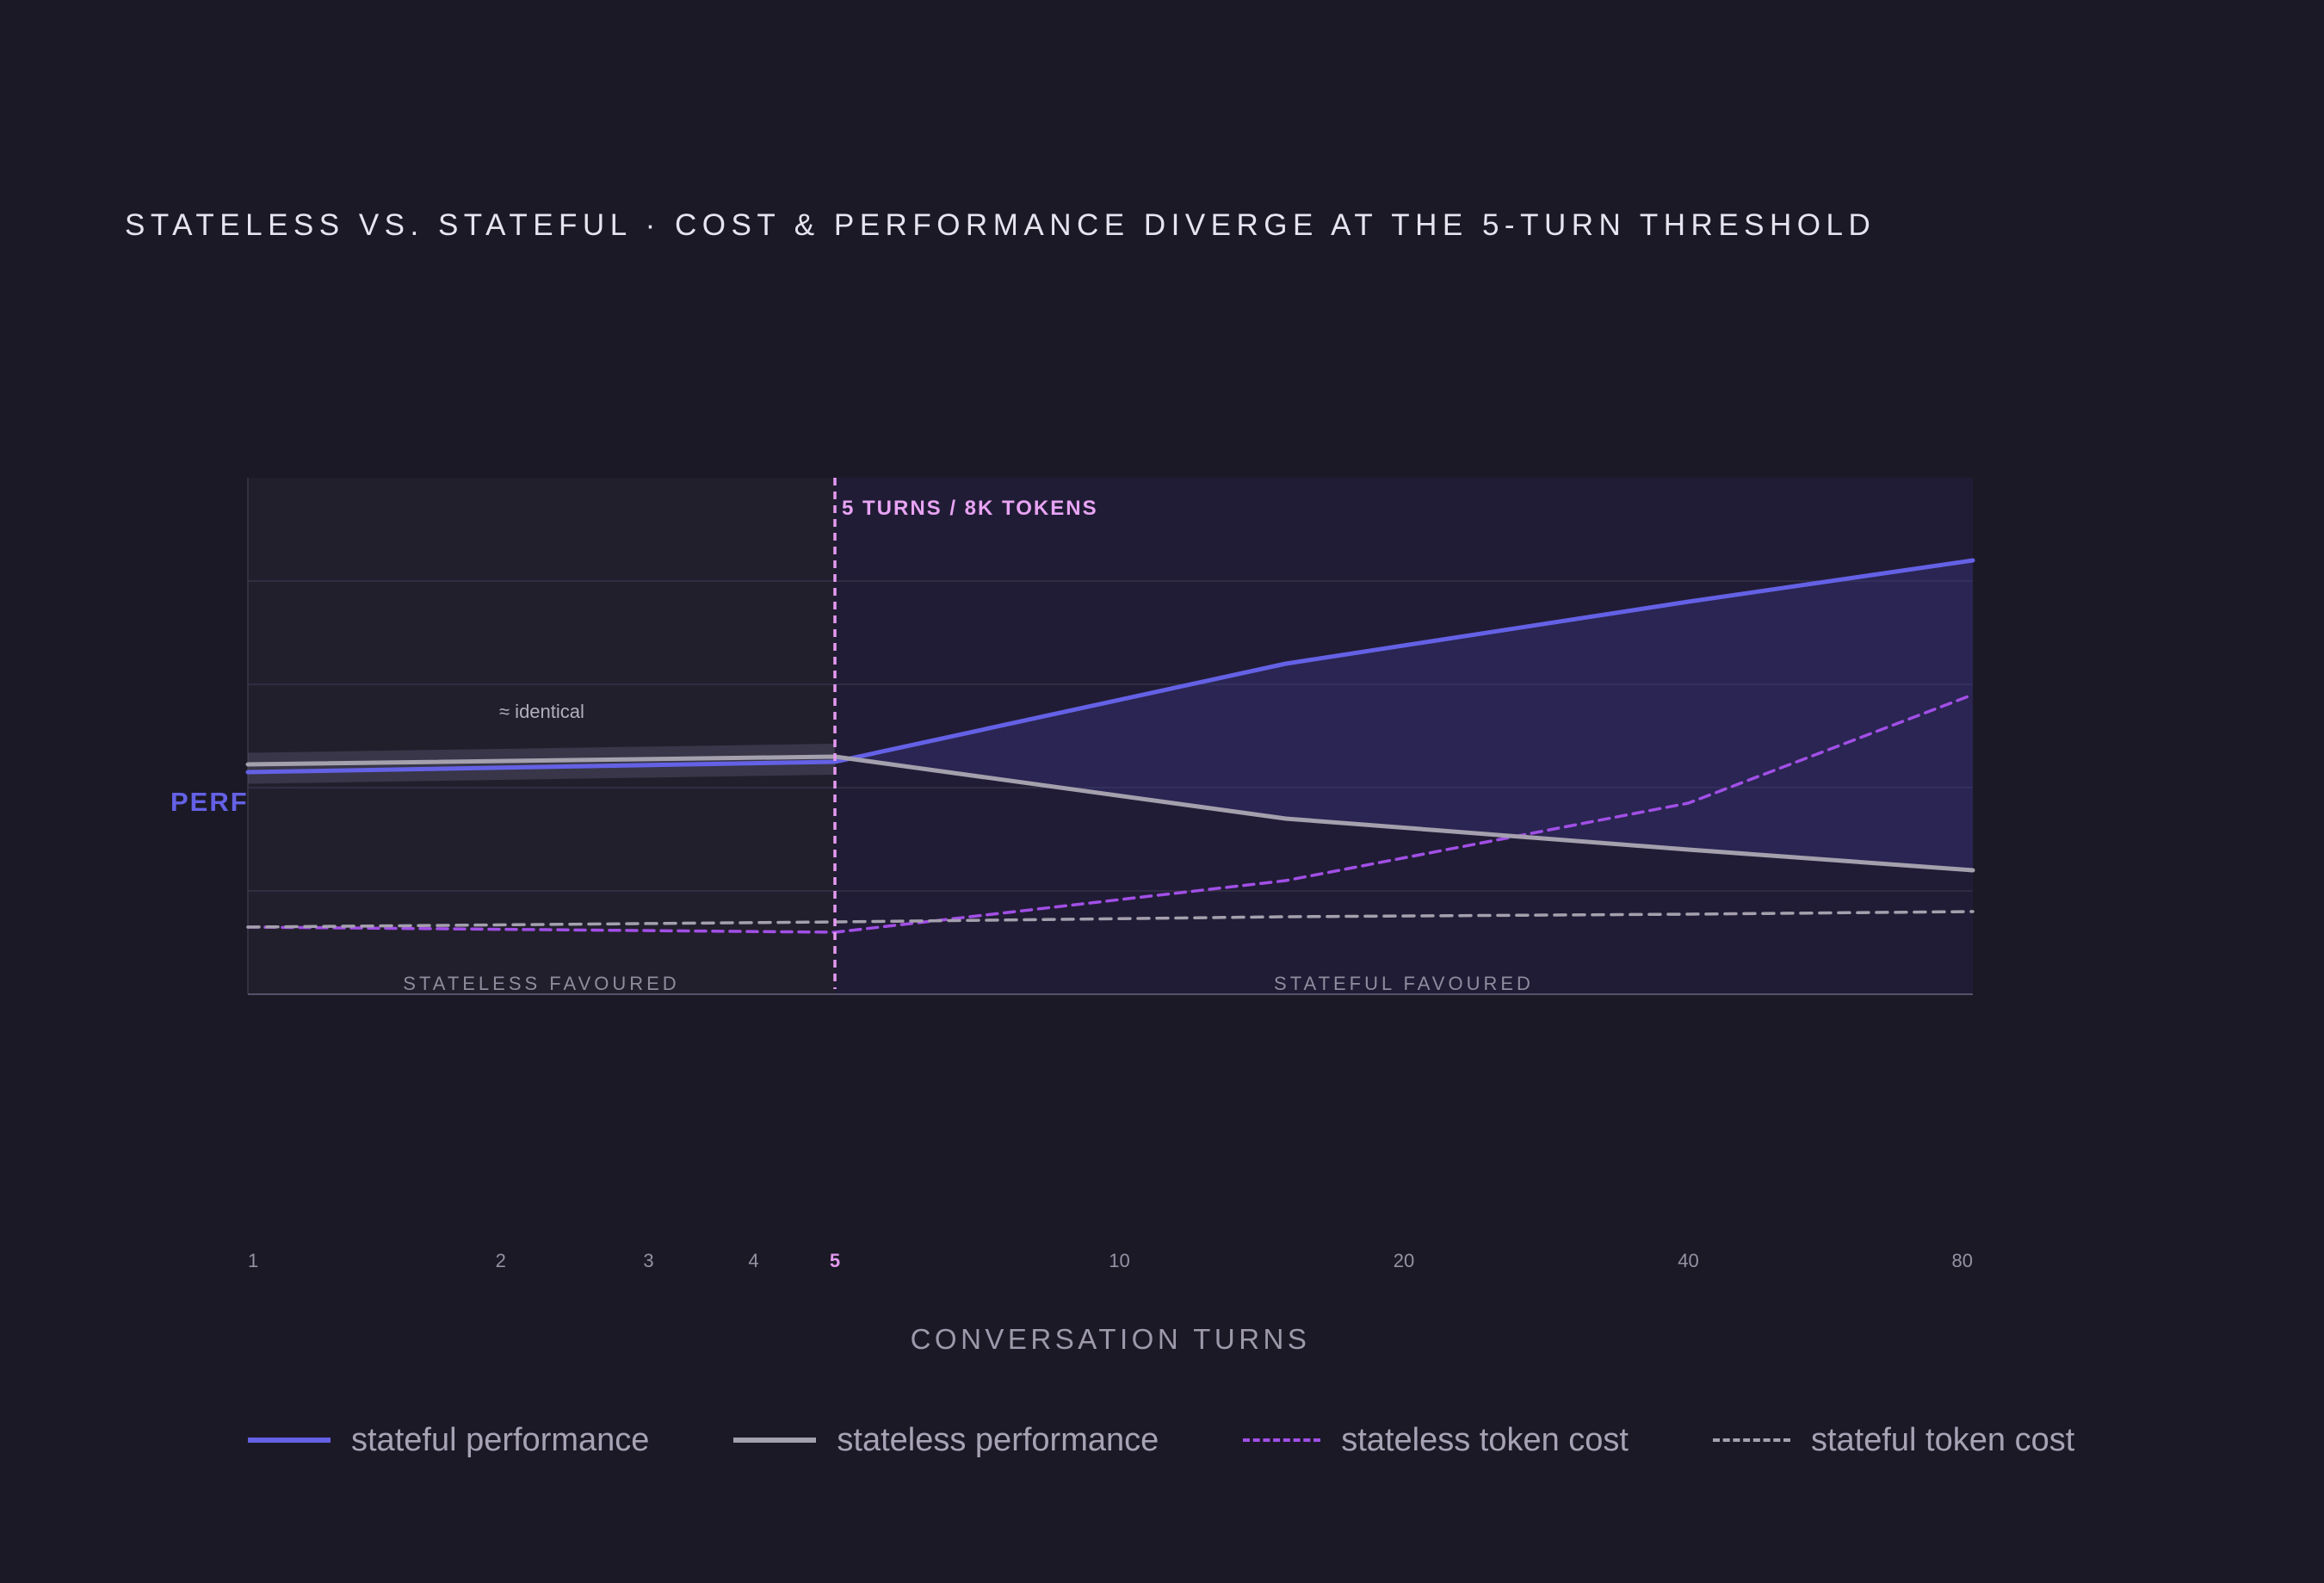 Image resolution: width=2324 pixels, height=1583 pixels. I want to click on region-label-right: STATEFUL FAVOURED, so click(1404, 984).